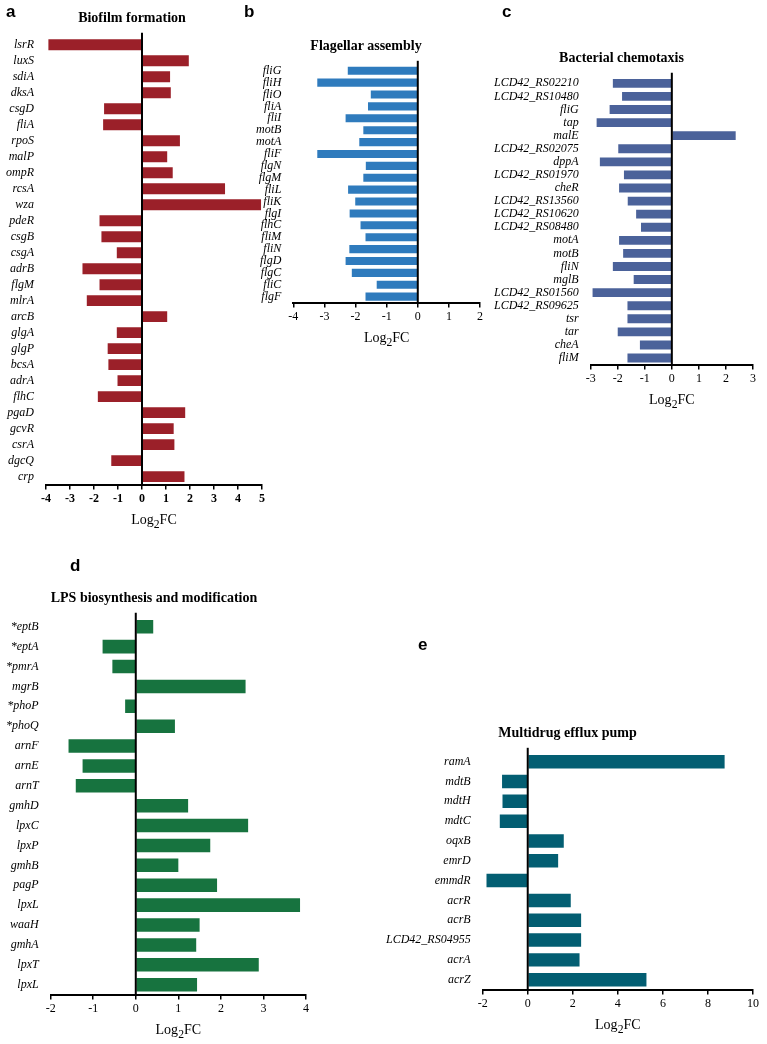 The width and height of the screenshot is (767, 1044). What do you see at coordinates (23, 705) in the screenshot?
I see `y-tick-label: *phoP` at bounding box center [23, 705].